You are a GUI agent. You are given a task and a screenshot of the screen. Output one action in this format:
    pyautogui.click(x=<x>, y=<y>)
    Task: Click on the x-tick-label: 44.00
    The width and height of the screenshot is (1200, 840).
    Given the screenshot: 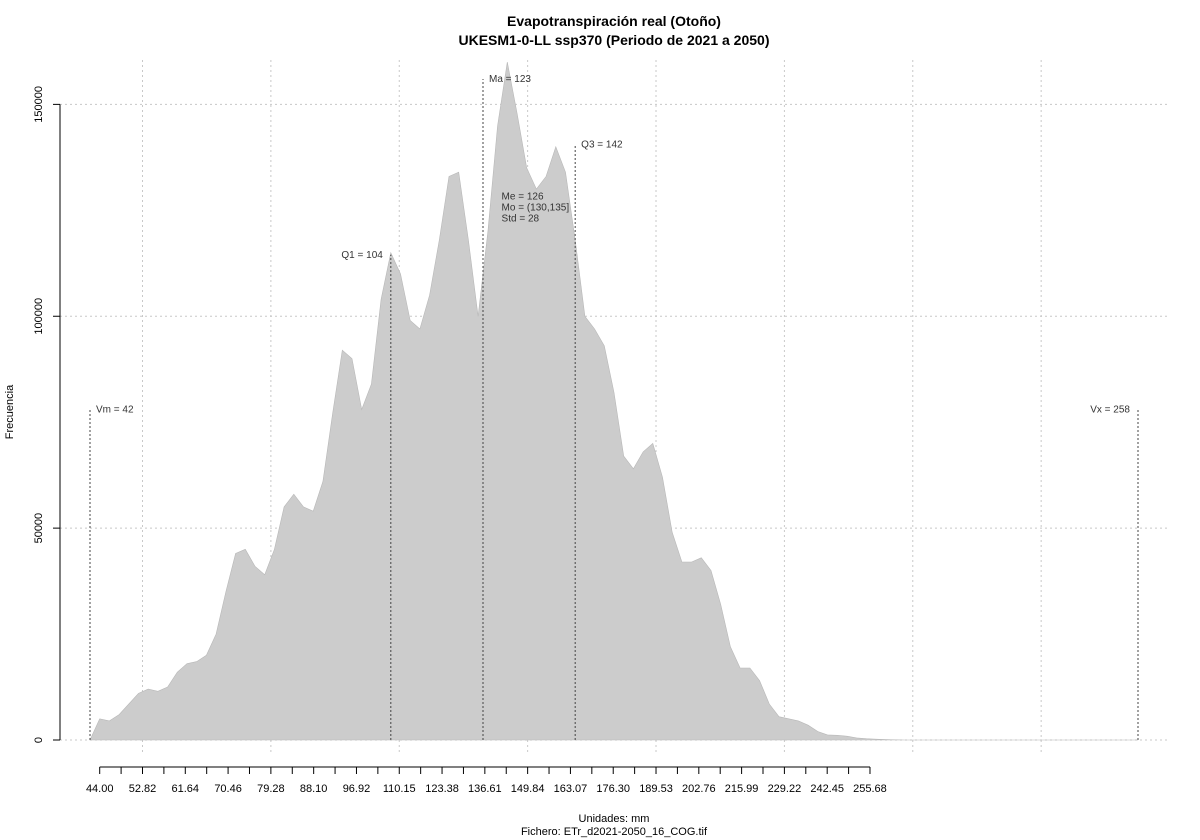 What is the action you would take?
    pyautogui.click(x=100, y=789)
    